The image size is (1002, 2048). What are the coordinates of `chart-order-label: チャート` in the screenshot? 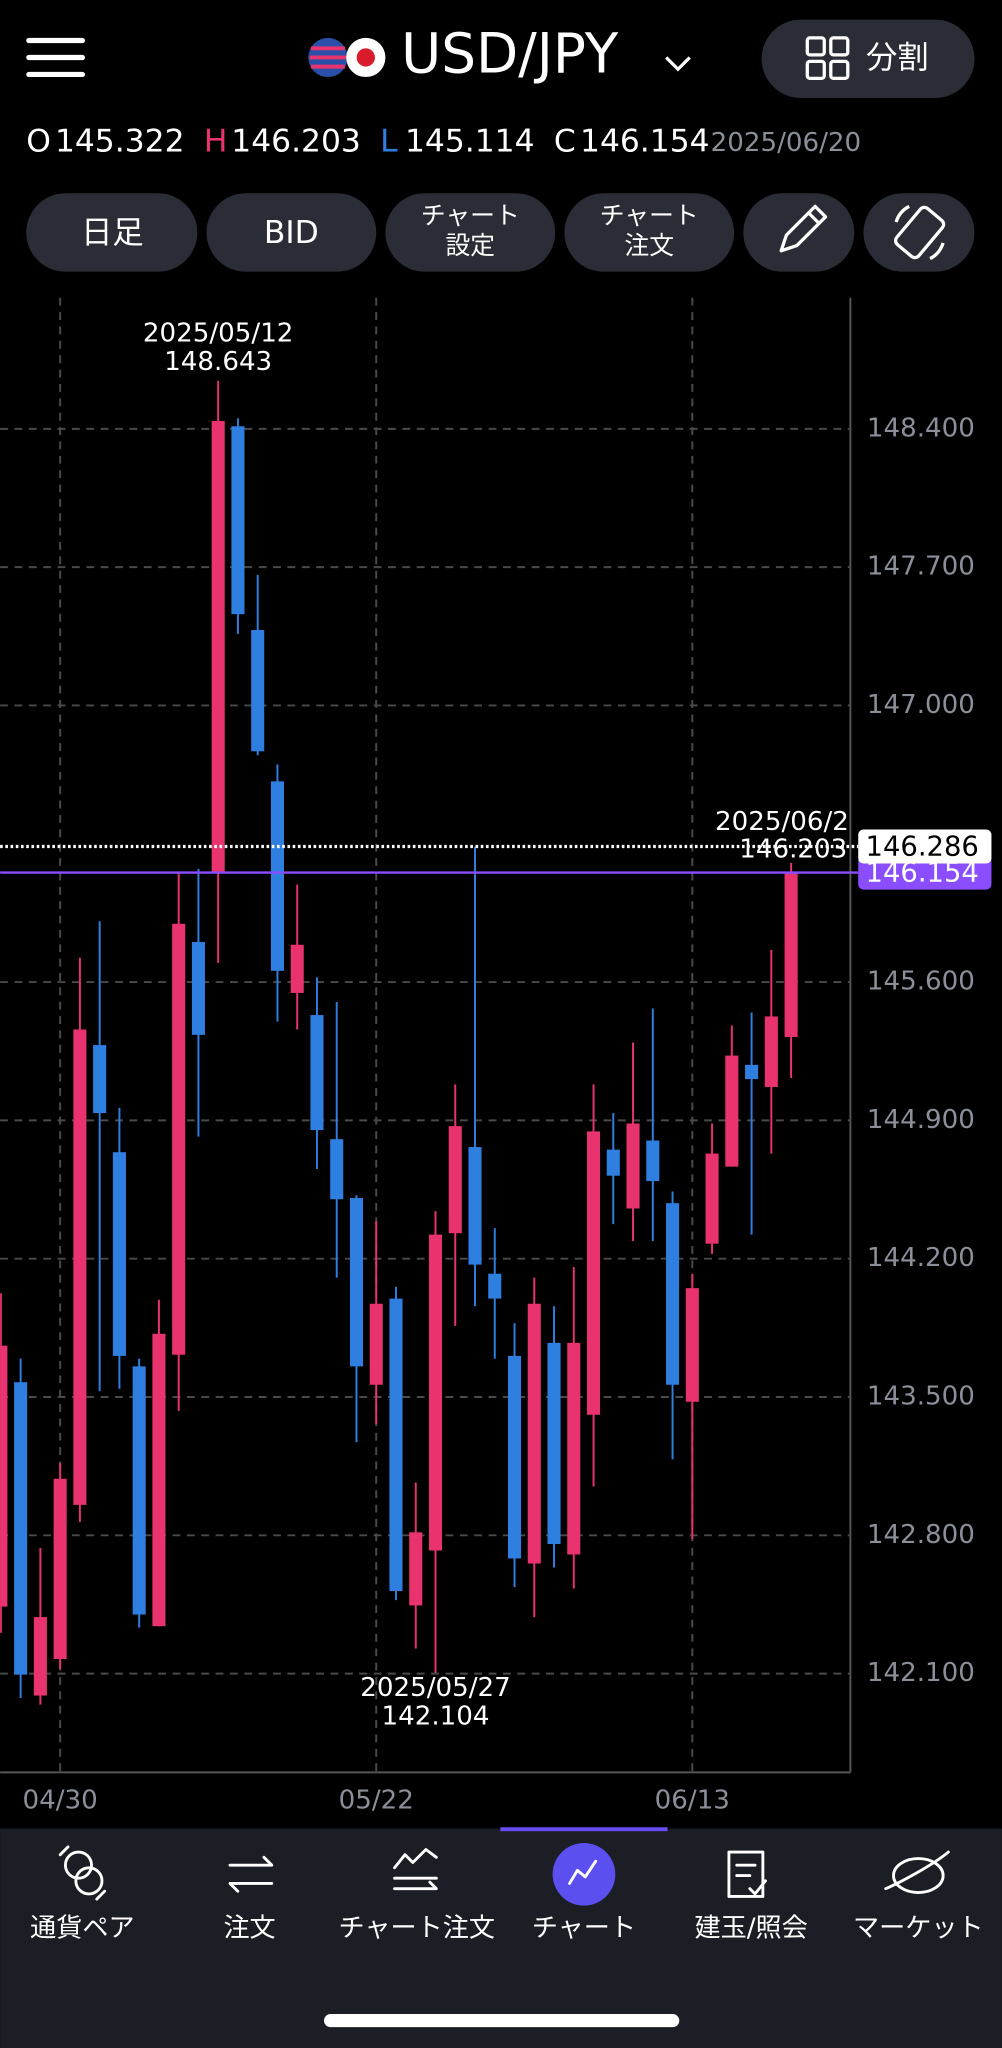 It's located at (649, 215).